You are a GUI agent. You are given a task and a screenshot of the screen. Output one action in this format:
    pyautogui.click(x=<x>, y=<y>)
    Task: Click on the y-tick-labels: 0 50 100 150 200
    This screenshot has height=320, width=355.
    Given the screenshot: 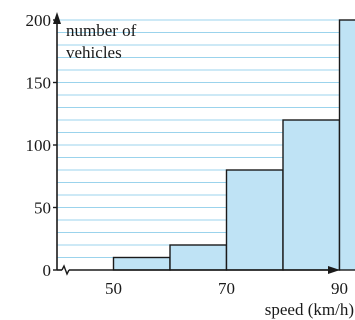 What is the action you would take?
    pyautogui.click(x=41, y=145)
    